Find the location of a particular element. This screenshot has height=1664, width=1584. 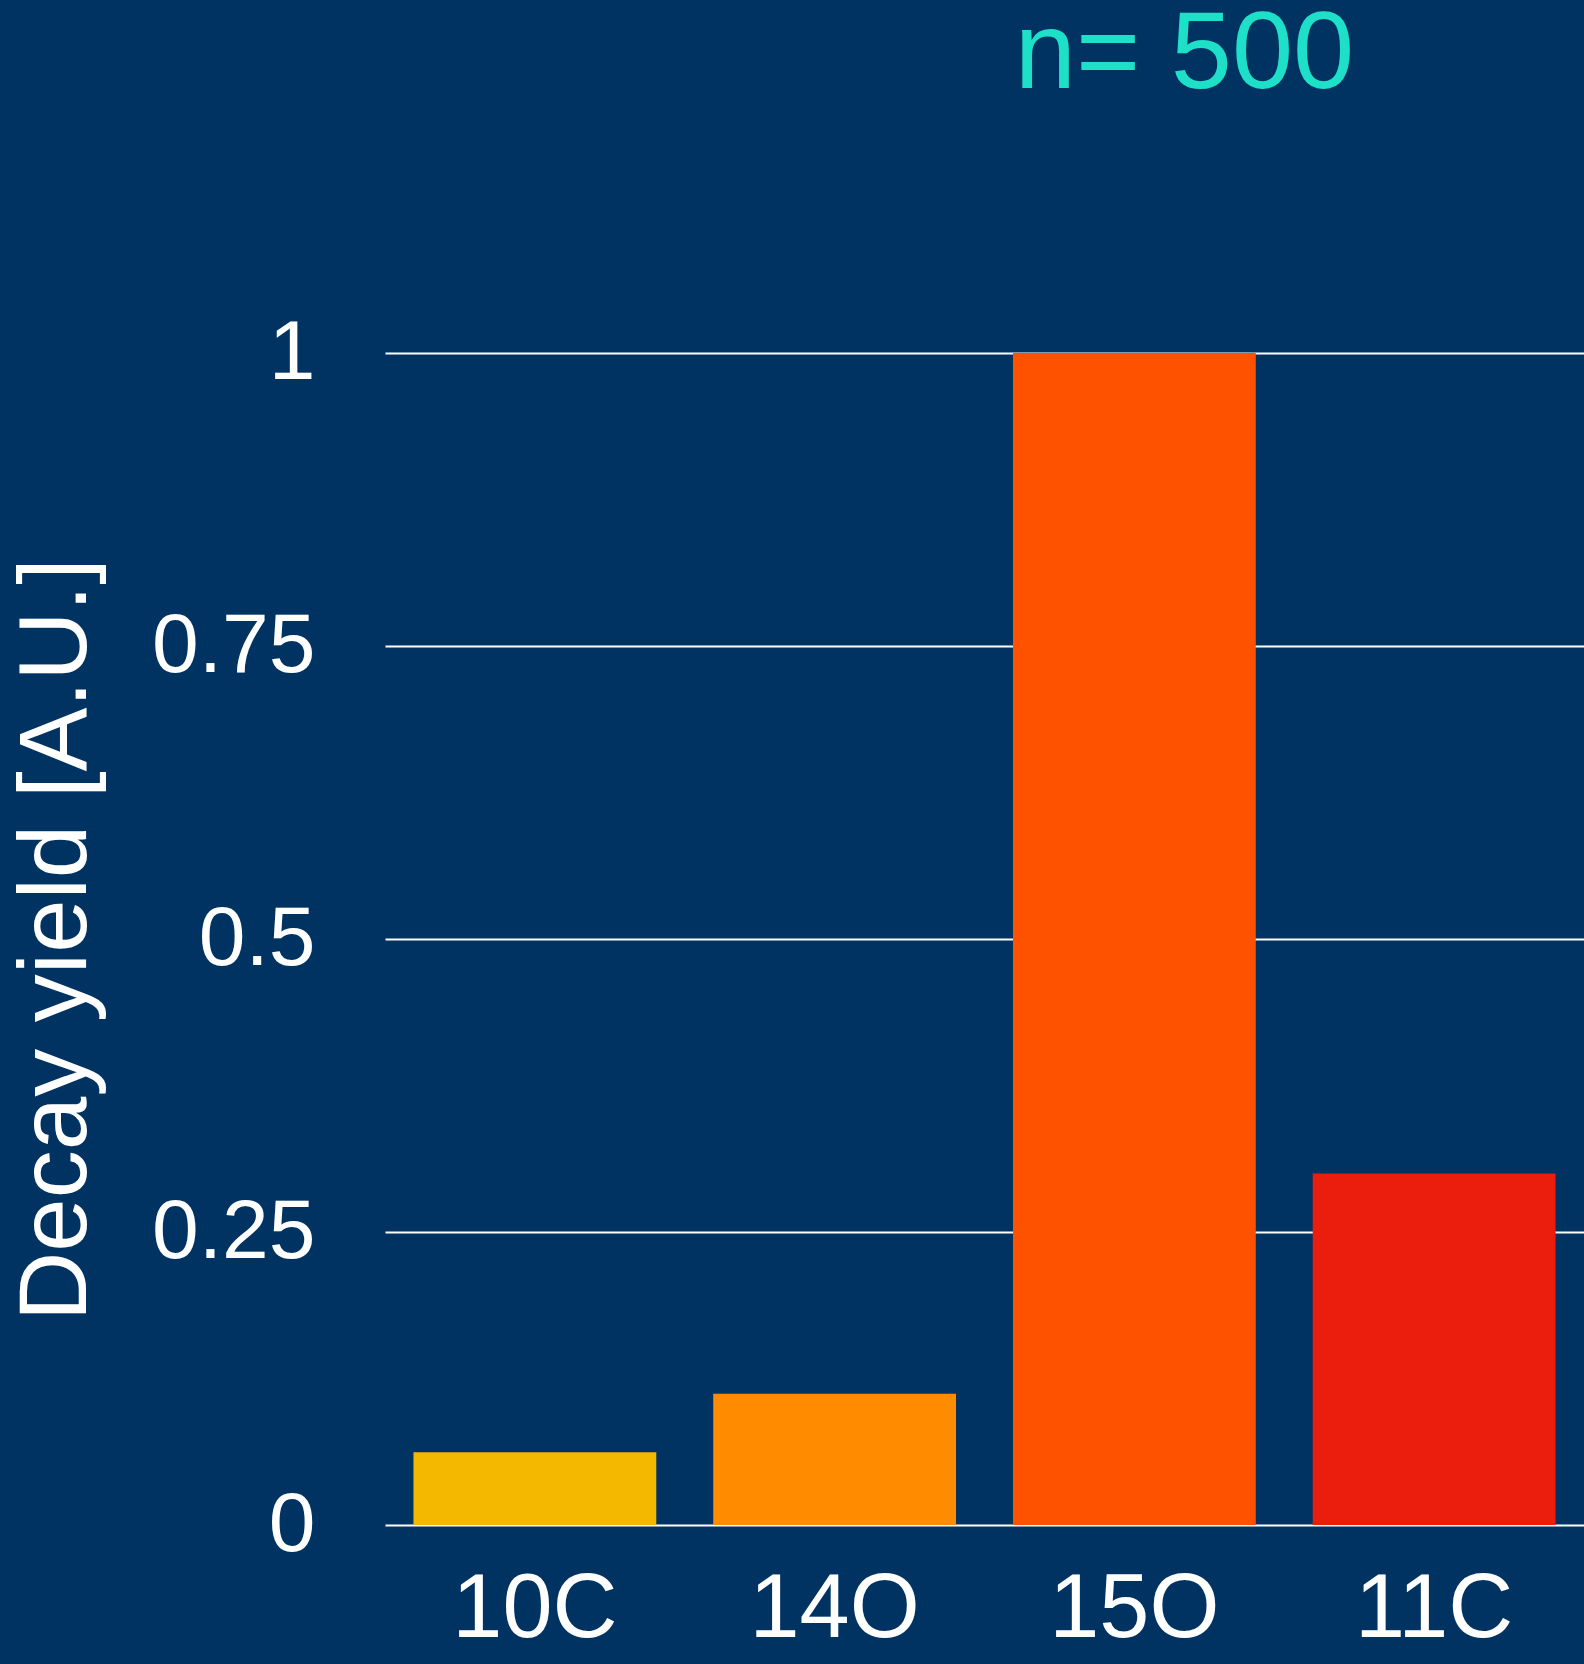

x-tick-label: 14O is located at coordinates (834, 1605).